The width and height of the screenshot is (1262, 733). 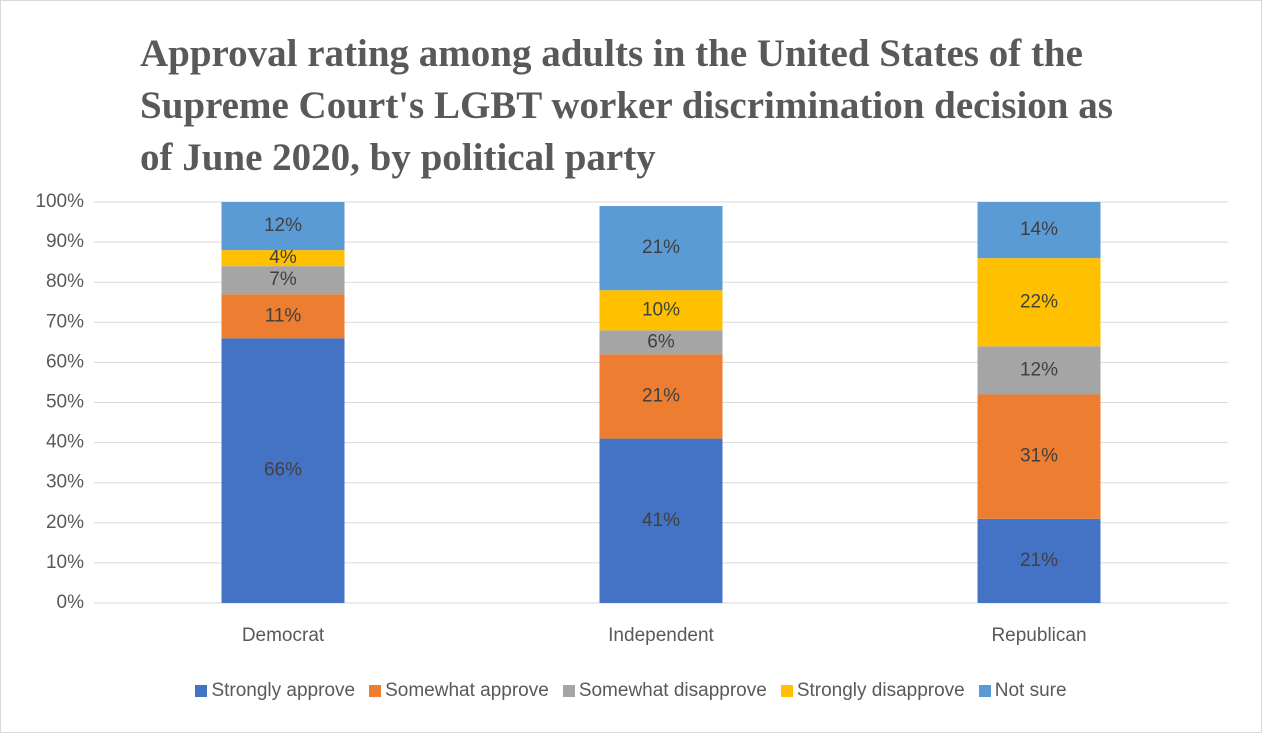 I want to click on legend-item: Somewhat approve, so click(x=459, y=691).